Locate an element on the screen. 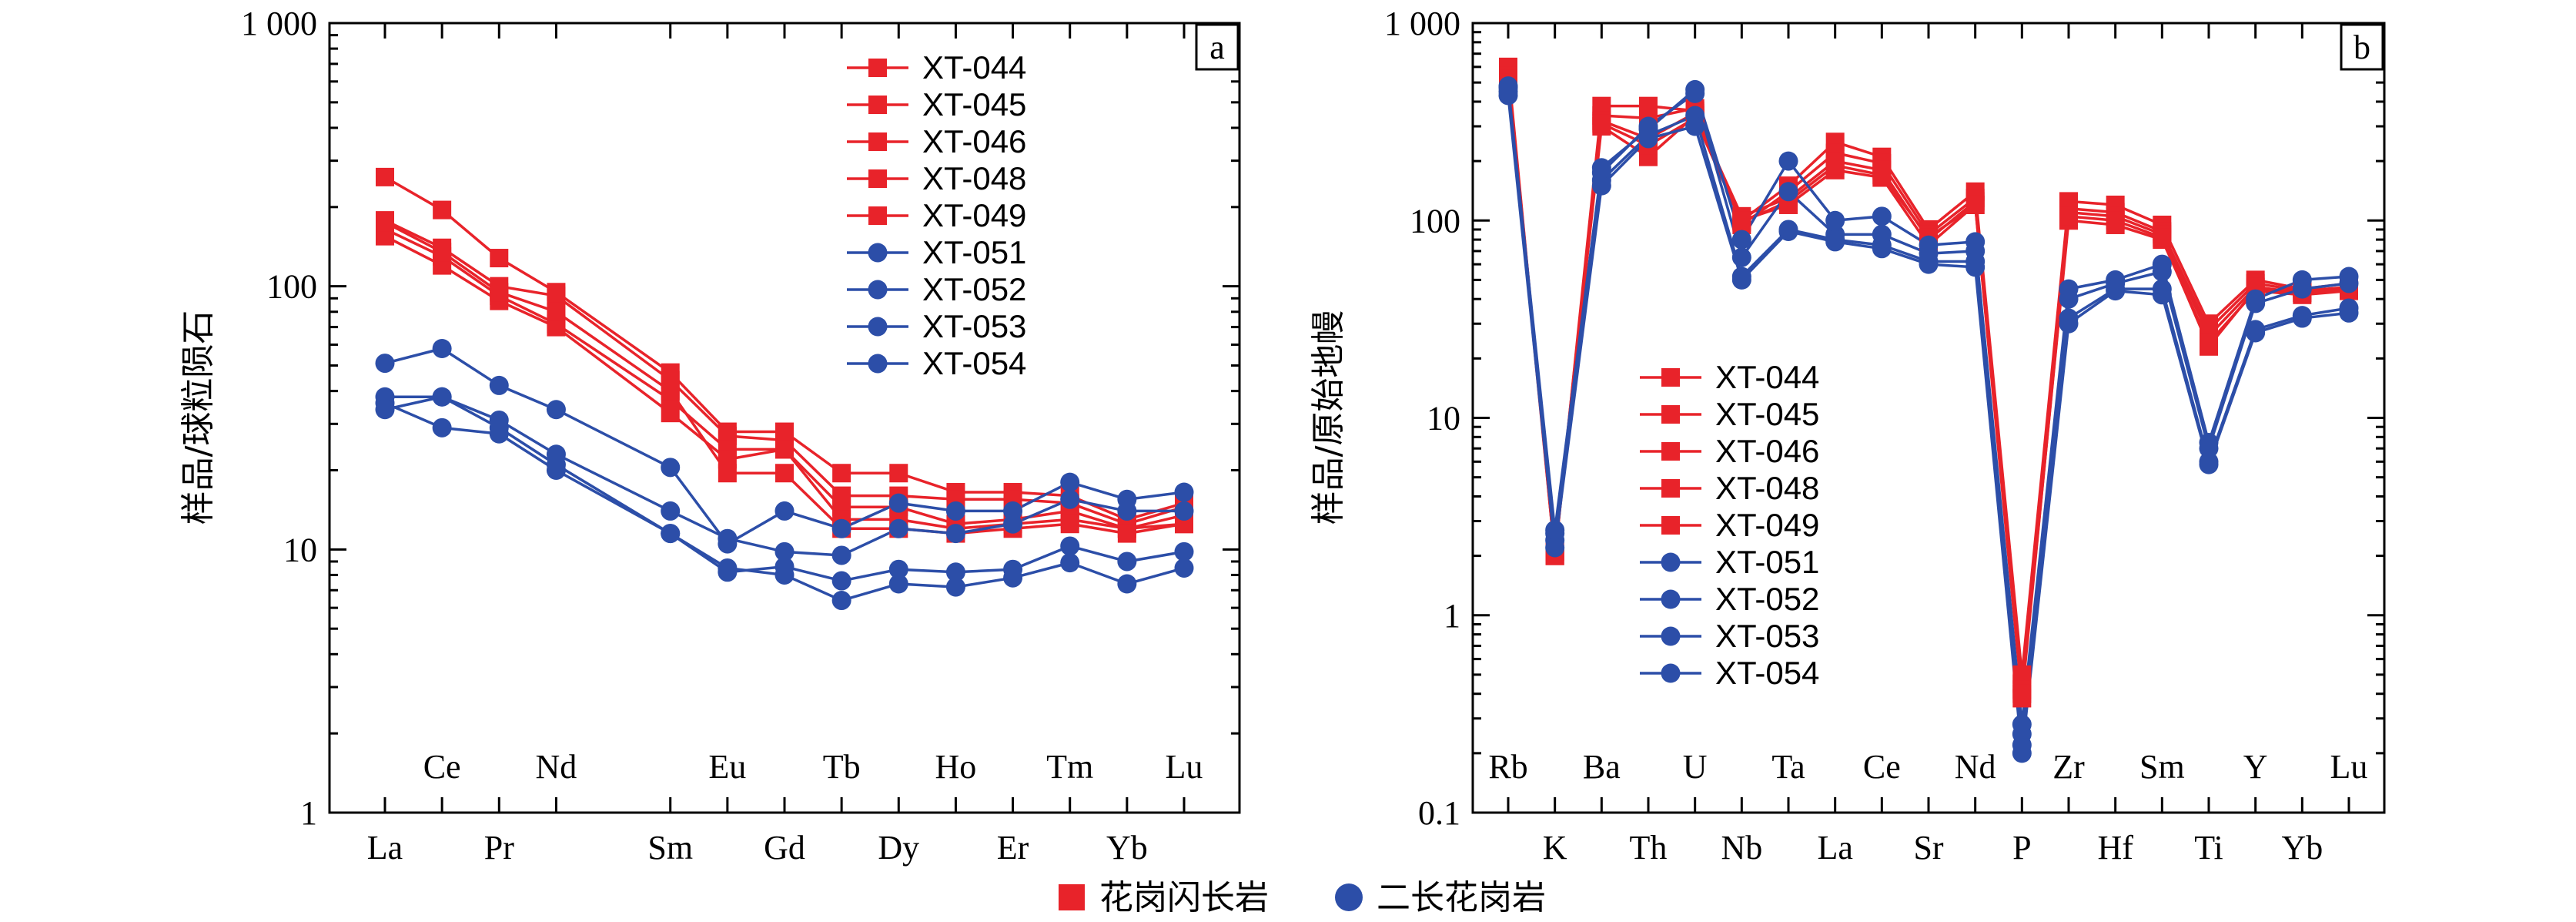 This screenshot has height=922, width=2576. x-tick-label-hf: Hf is located at coordinates (2115, 848).